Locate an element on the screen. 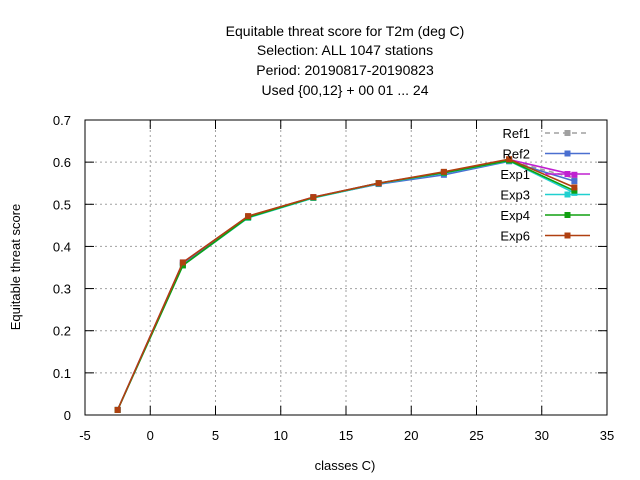  legend-entry: Ref2 is located at coordinates (546, 154).